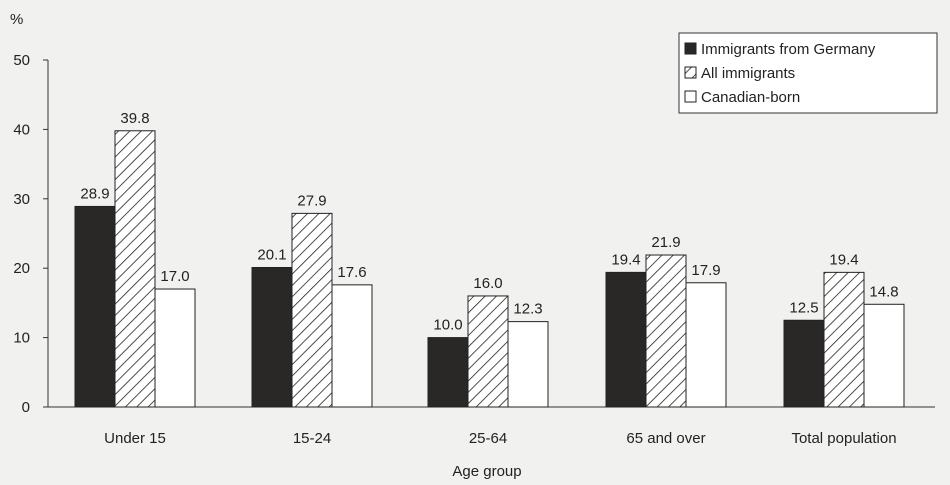 This screenshot has width=950, height=485. Describe the element at coordinates (750, 97) in the screenshot. I see `legend-label-canadian-born: Canadian-born` at that location.